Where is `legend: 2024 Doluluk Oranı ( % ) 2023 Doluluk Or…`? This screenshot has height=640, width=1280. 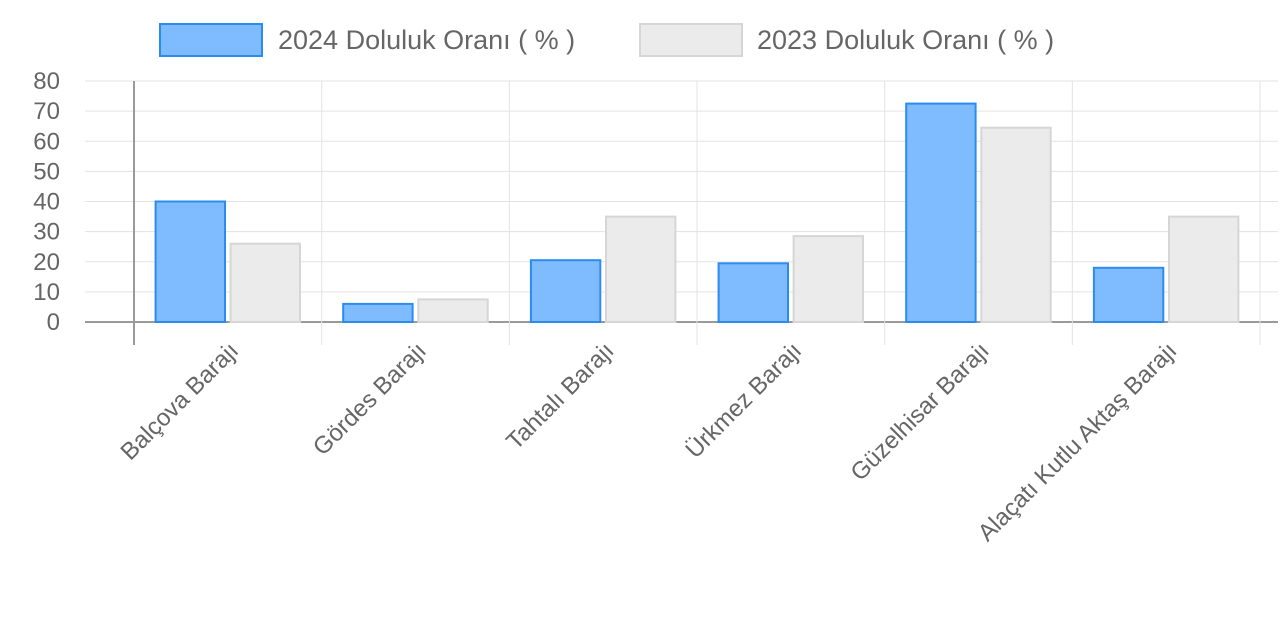
legend: 2024 Doluluk Oranı ( % ) 2023 Doluluk Or… is located at coordinates (606, 40).